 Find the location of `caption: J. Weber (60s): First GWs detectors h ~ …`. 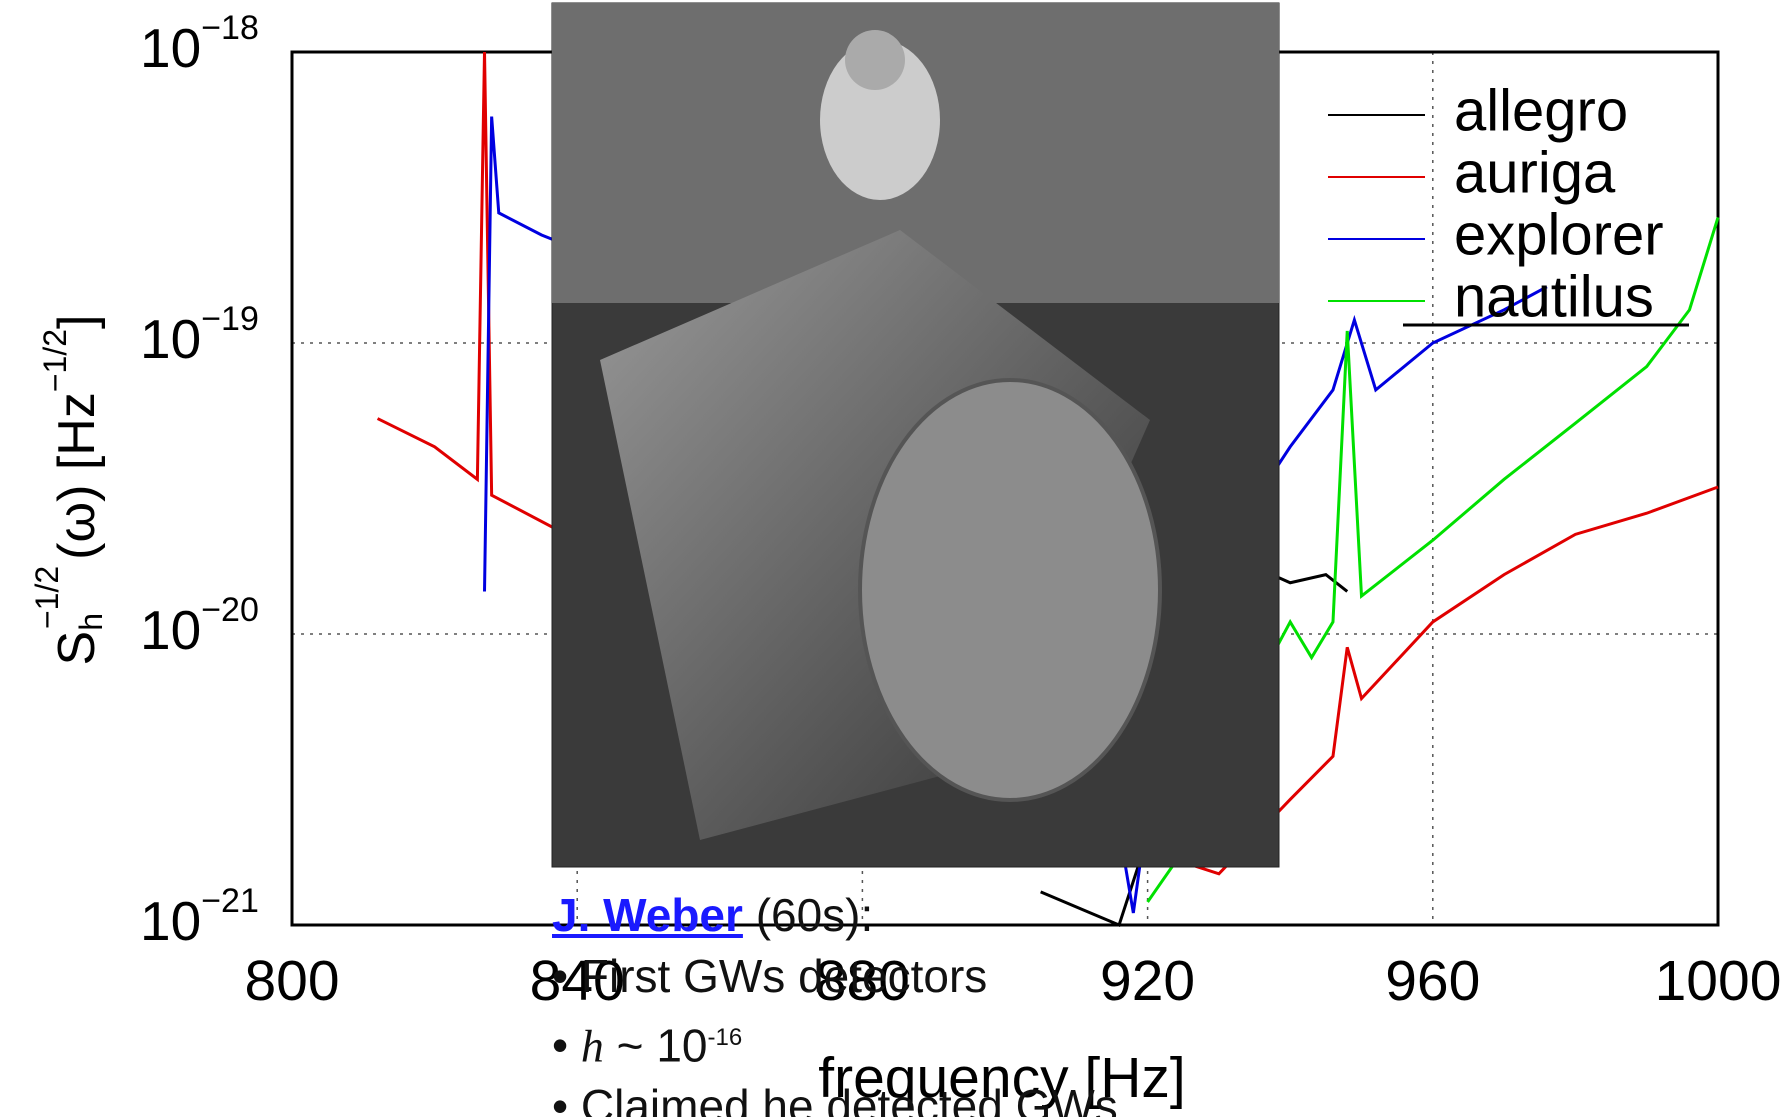

caption: J. Weber (60s): First GWs detectors h ~ … is located at coordinates (835, 1001).